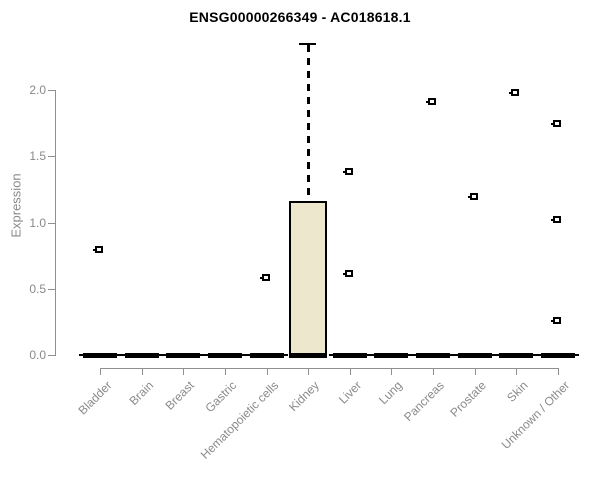  What do you see at coordinates (350, 392) in the screenshot?
I see `x-tick-label: Liver` at bounding box center [350, 392].